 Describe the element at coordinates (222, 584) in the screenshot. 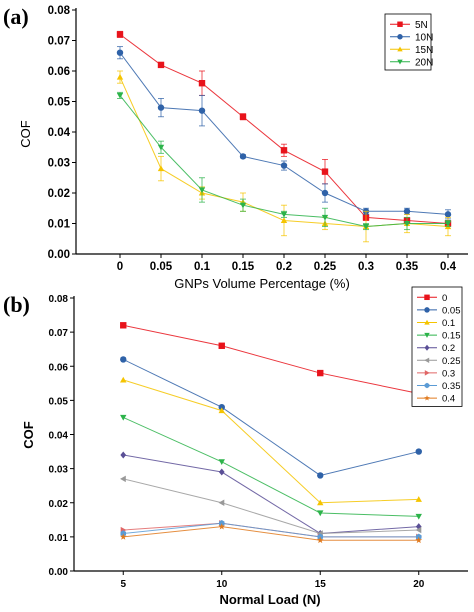

I see `x-tick-label-b: 10` at that location.